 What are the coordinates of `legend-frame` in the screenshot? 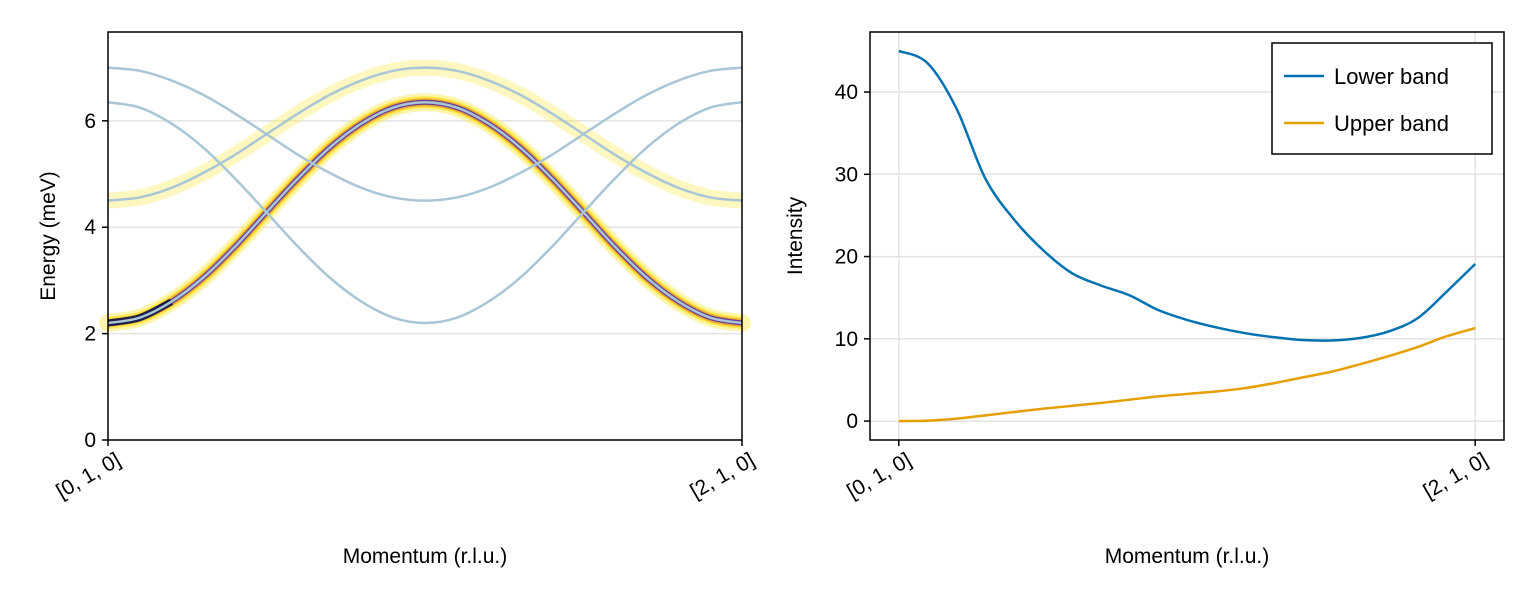 It's located at (1382, 98).